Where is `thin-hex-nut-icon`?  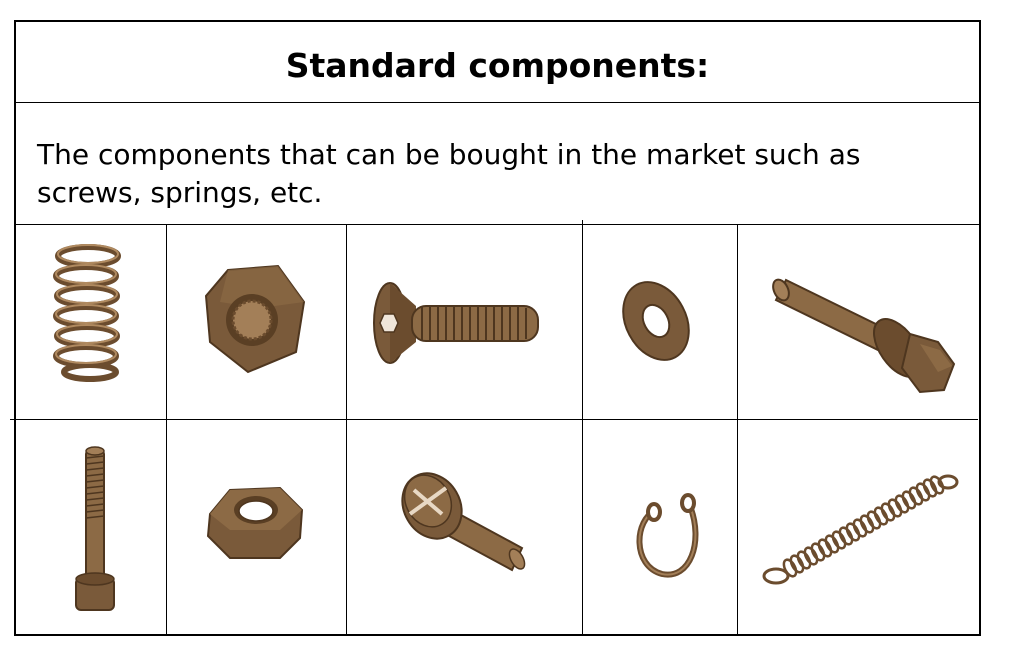 thin-hex-nut-icon is located at coordinates (255, 522).